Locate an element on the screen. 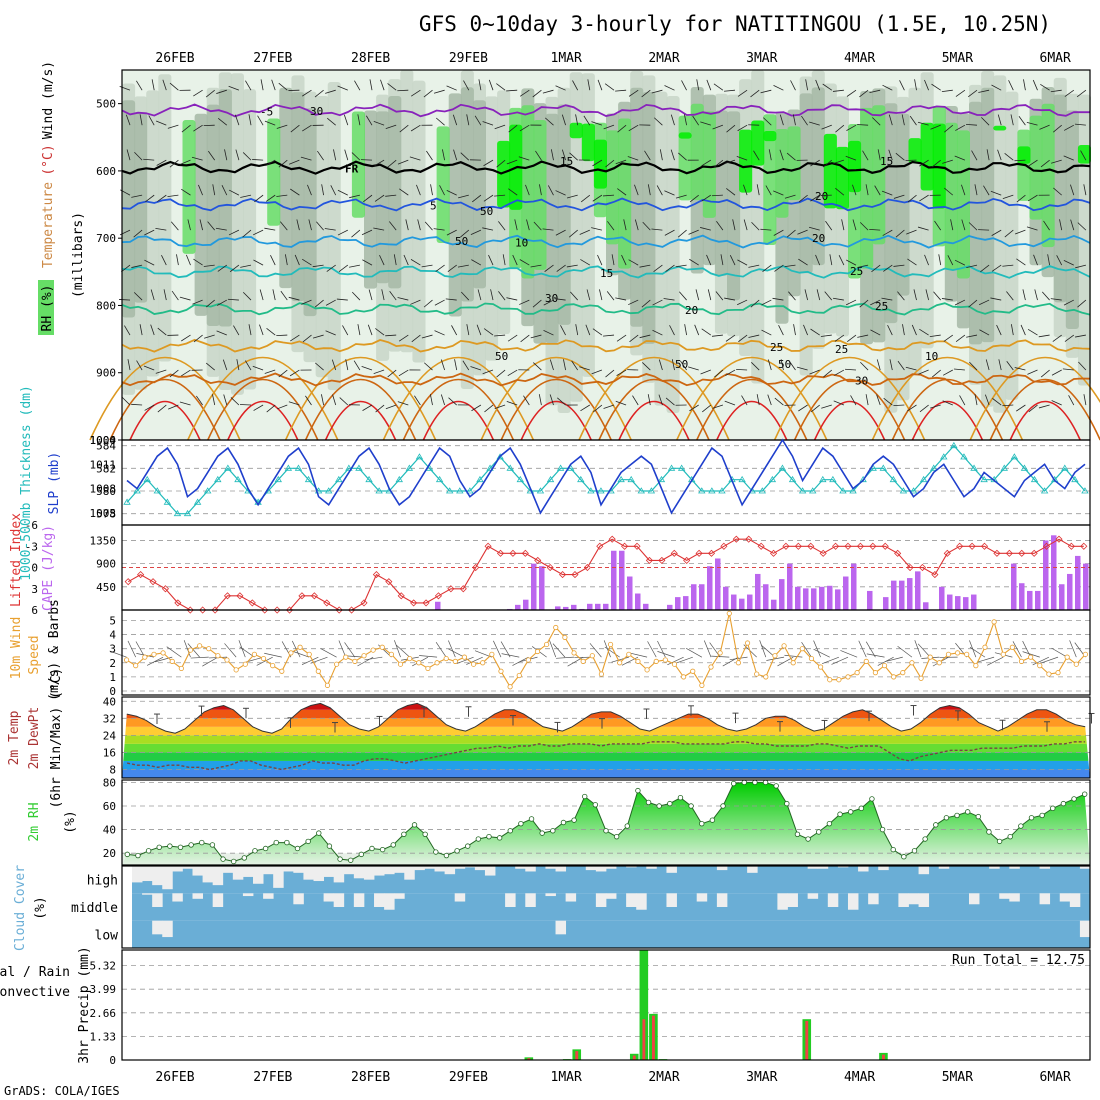 This screenshot has width=1100, height=1100. isotherm-label: 10 is located at coordinates (521, 243).